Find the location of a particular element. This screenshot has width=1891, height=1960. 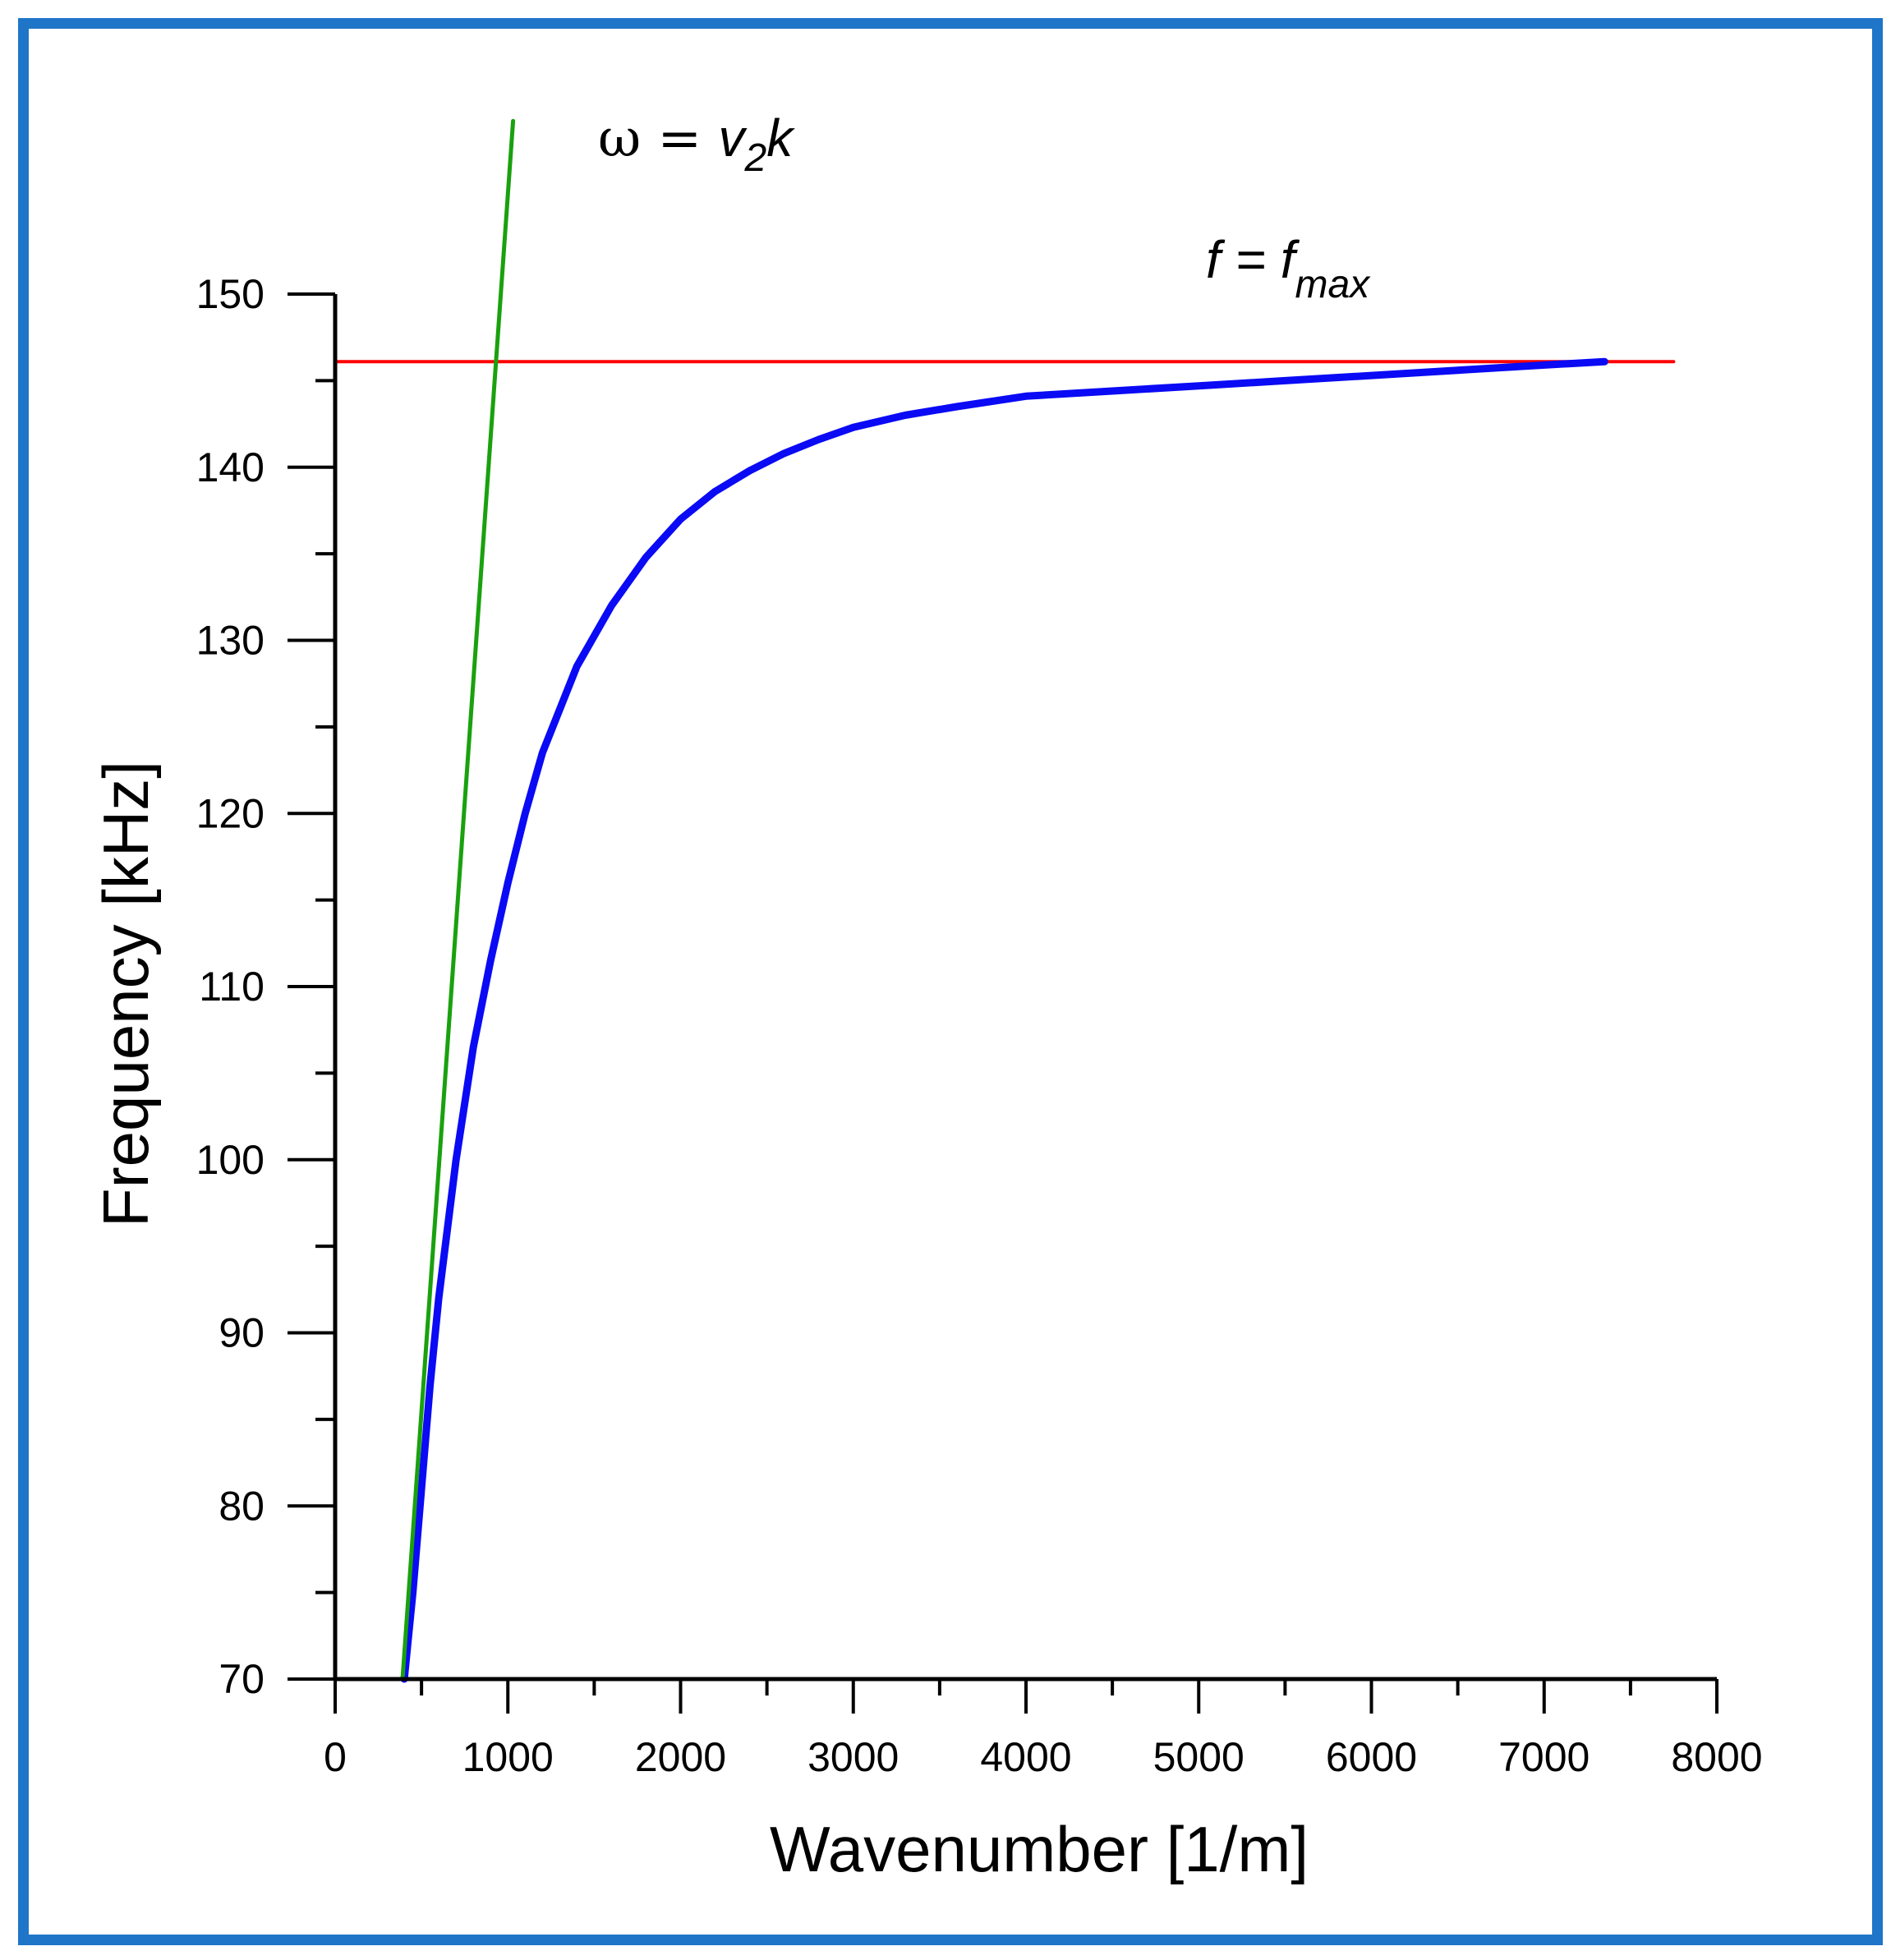

annotation-fmax-equation: f = fmax is located at coordinates (1288, 268).